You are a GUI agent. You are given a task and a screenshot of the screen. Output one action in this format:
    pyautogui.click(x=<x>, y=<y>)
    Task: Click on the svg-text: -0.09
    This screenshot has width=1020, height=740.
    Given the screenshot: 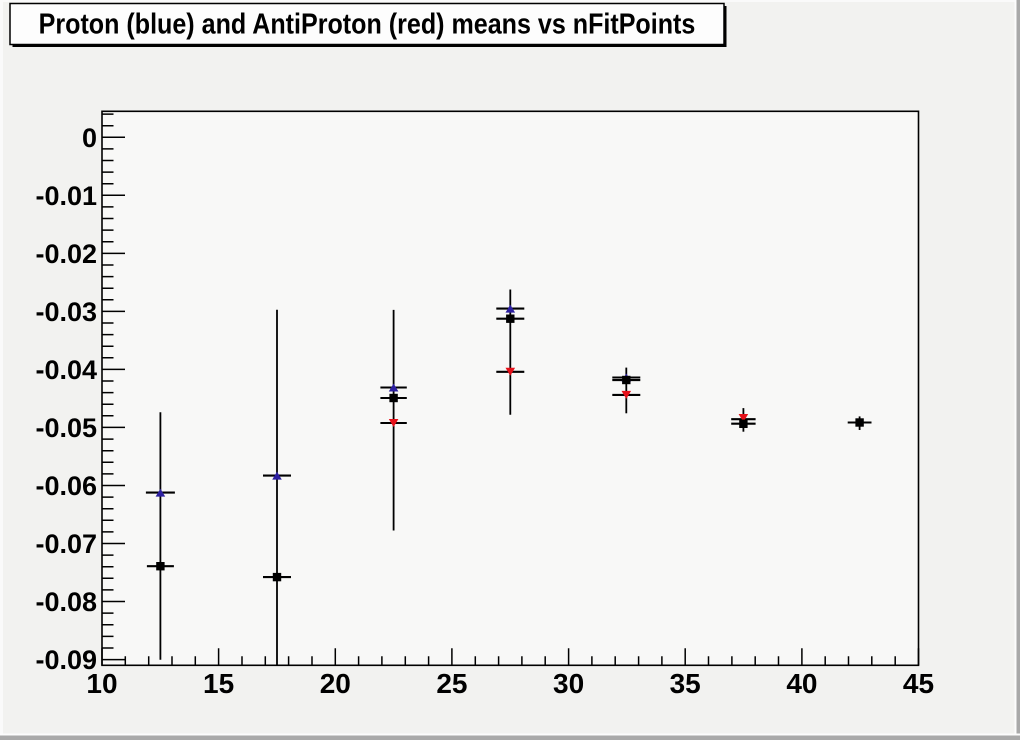 What is the action you would take?
    pyautogui.click(x=66, y=660)
    